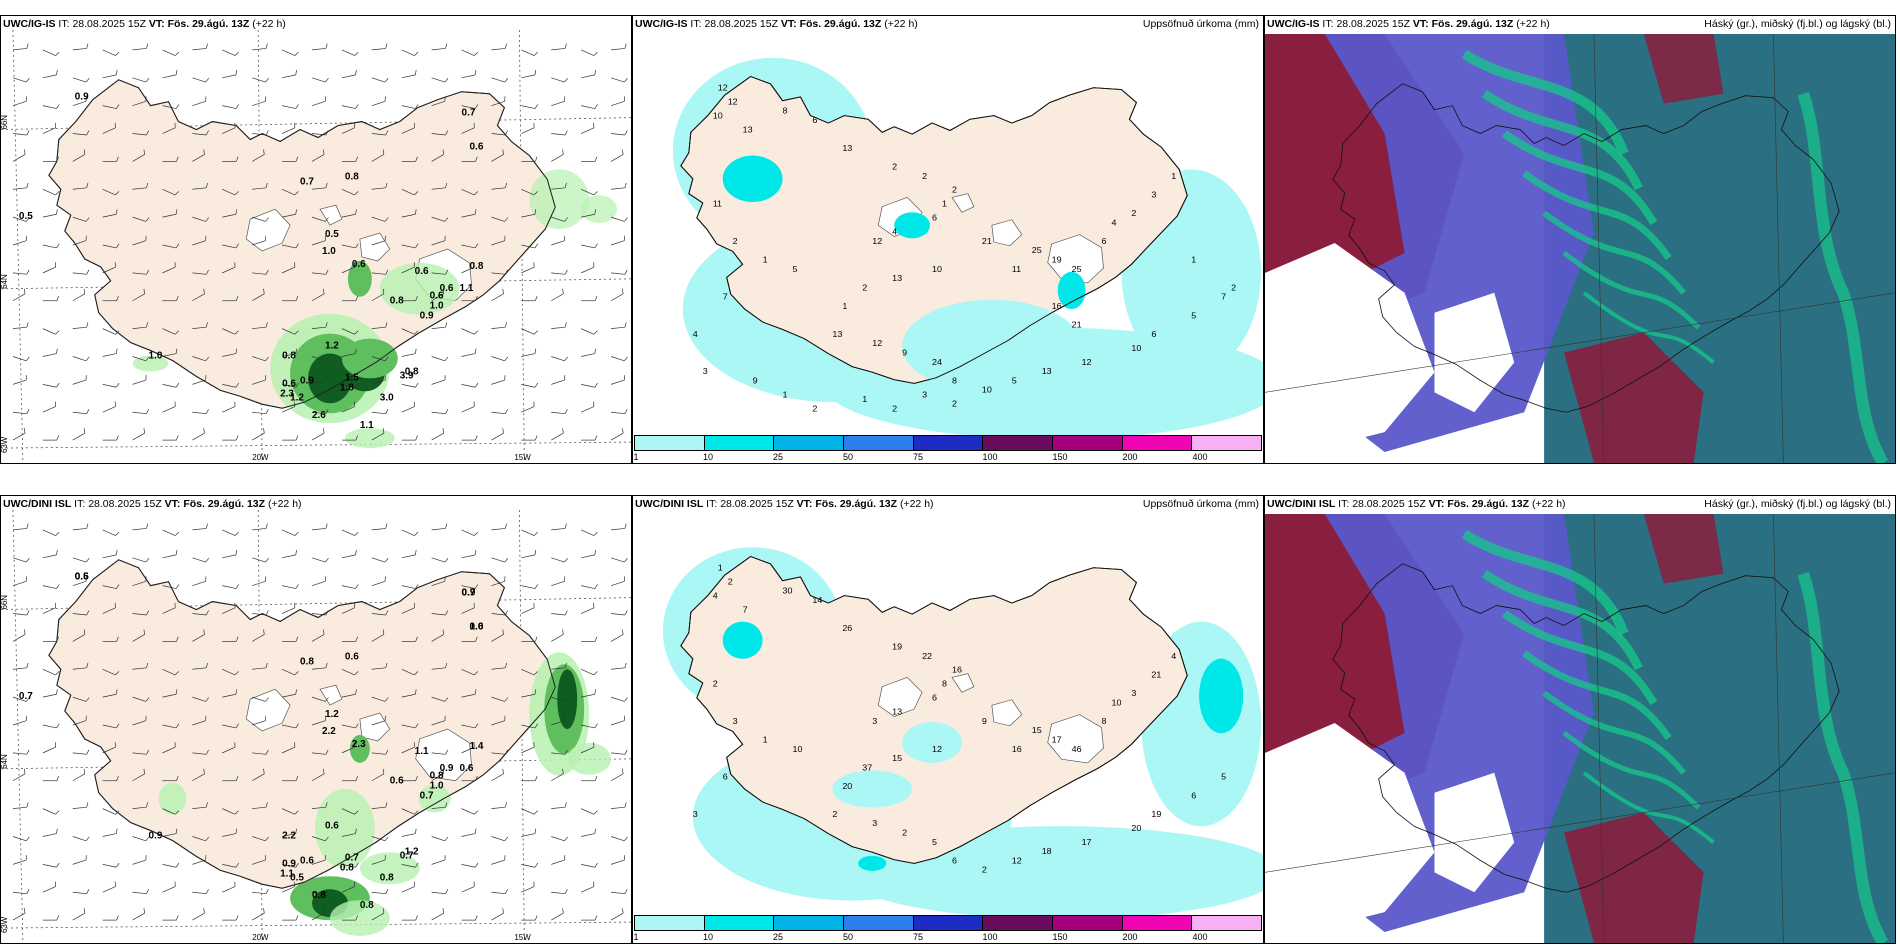 Image resolution: width=1900 pixels, height=950 pixels. I want to click on precip-value: 5, so click(934, 842).